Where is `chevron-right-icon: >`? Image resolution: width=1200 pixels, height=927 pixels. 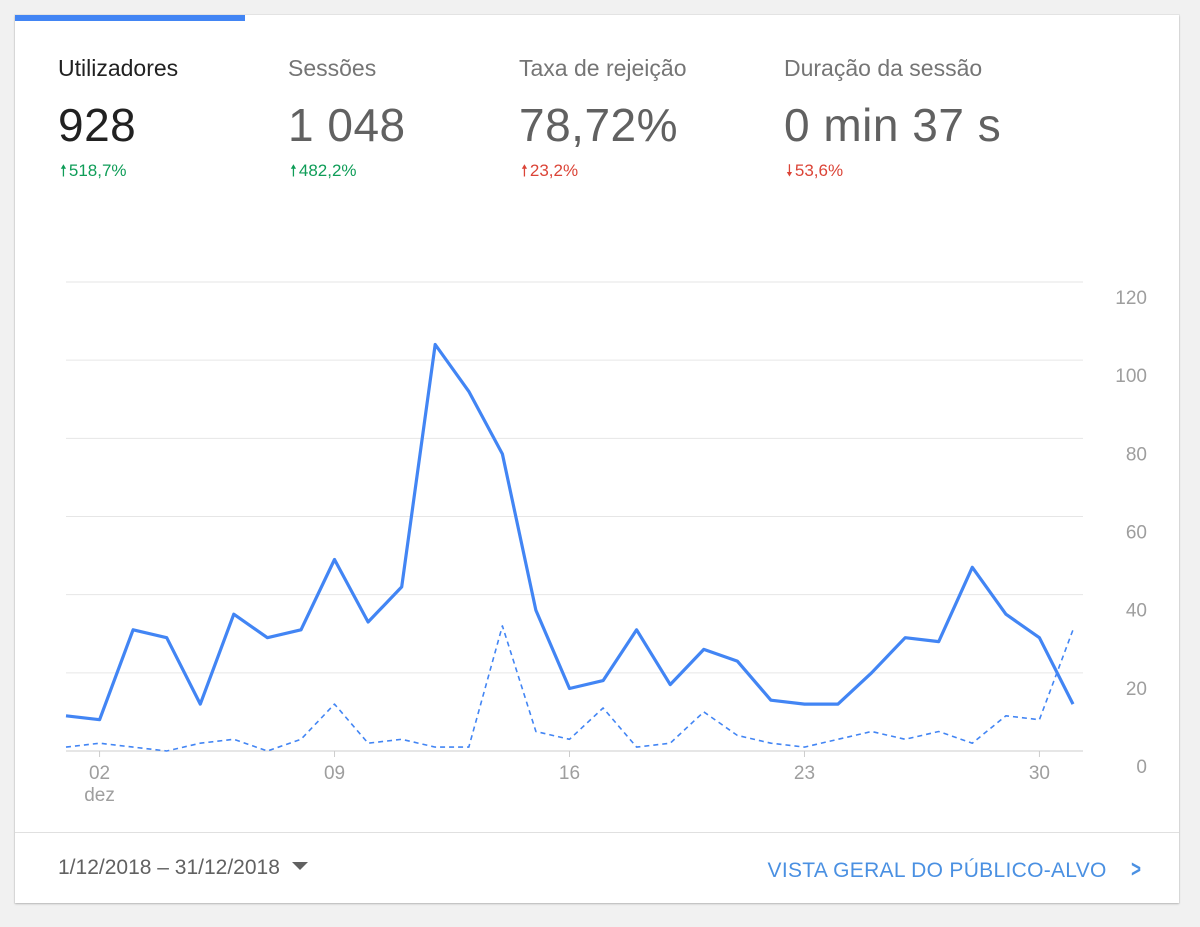
chevron-right-icon: > is located at coordinates (1135, 869).